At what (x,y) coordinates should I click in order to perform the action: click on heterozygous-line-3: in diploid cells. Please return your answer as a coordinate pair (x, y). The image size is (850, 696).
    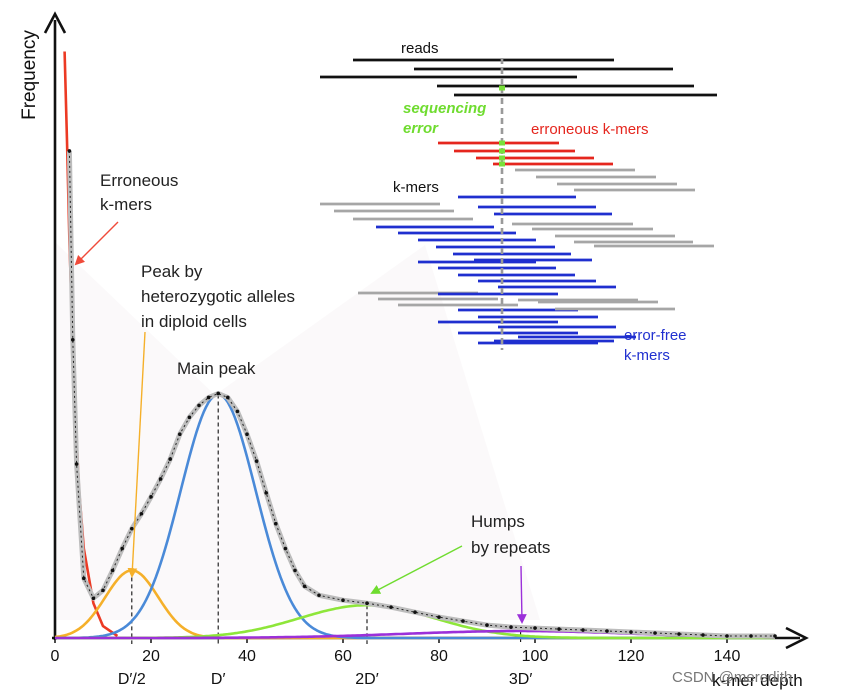
    Looking at the image, I should click on (194, 321).